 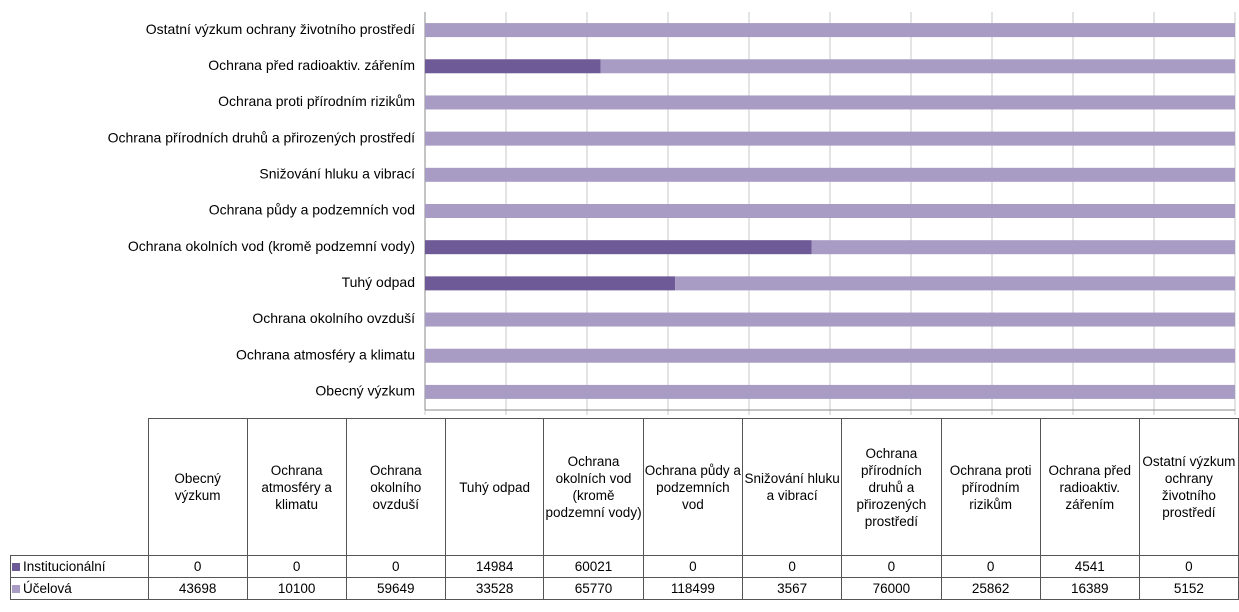 I want to click on table-cell: 16389, so click(x=1089, y=588).